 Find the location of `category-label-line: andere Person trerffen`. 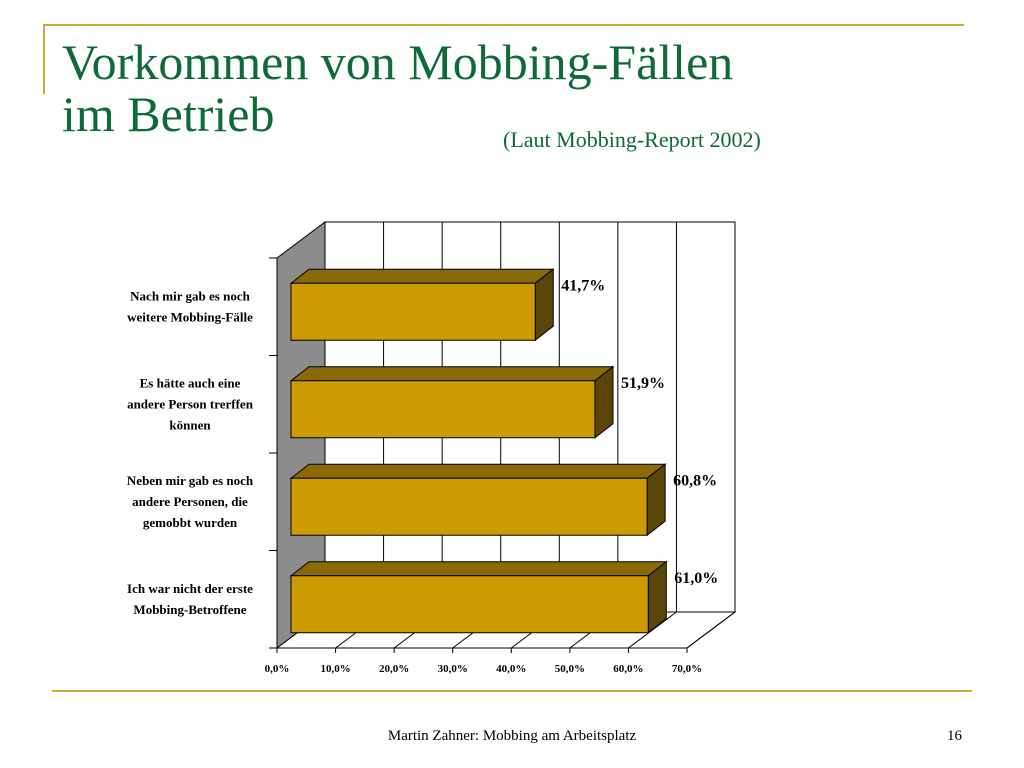

category-label-line: andere Person trerffen is located at coordinates (190, 403).